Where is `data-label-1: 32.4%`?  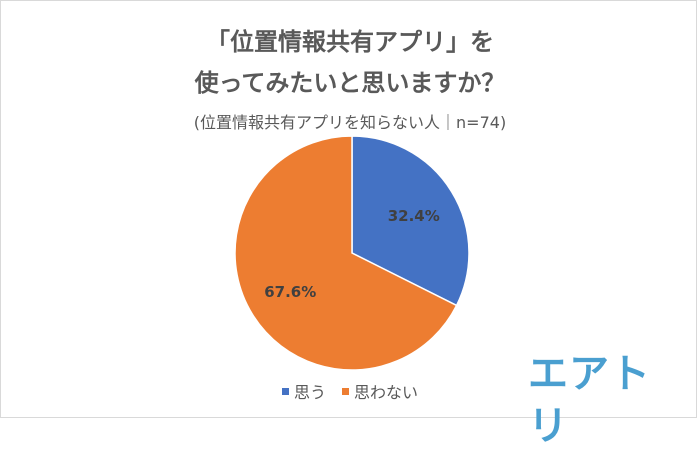 data-label-1: 32.4% is located at coordinates (414, 216).